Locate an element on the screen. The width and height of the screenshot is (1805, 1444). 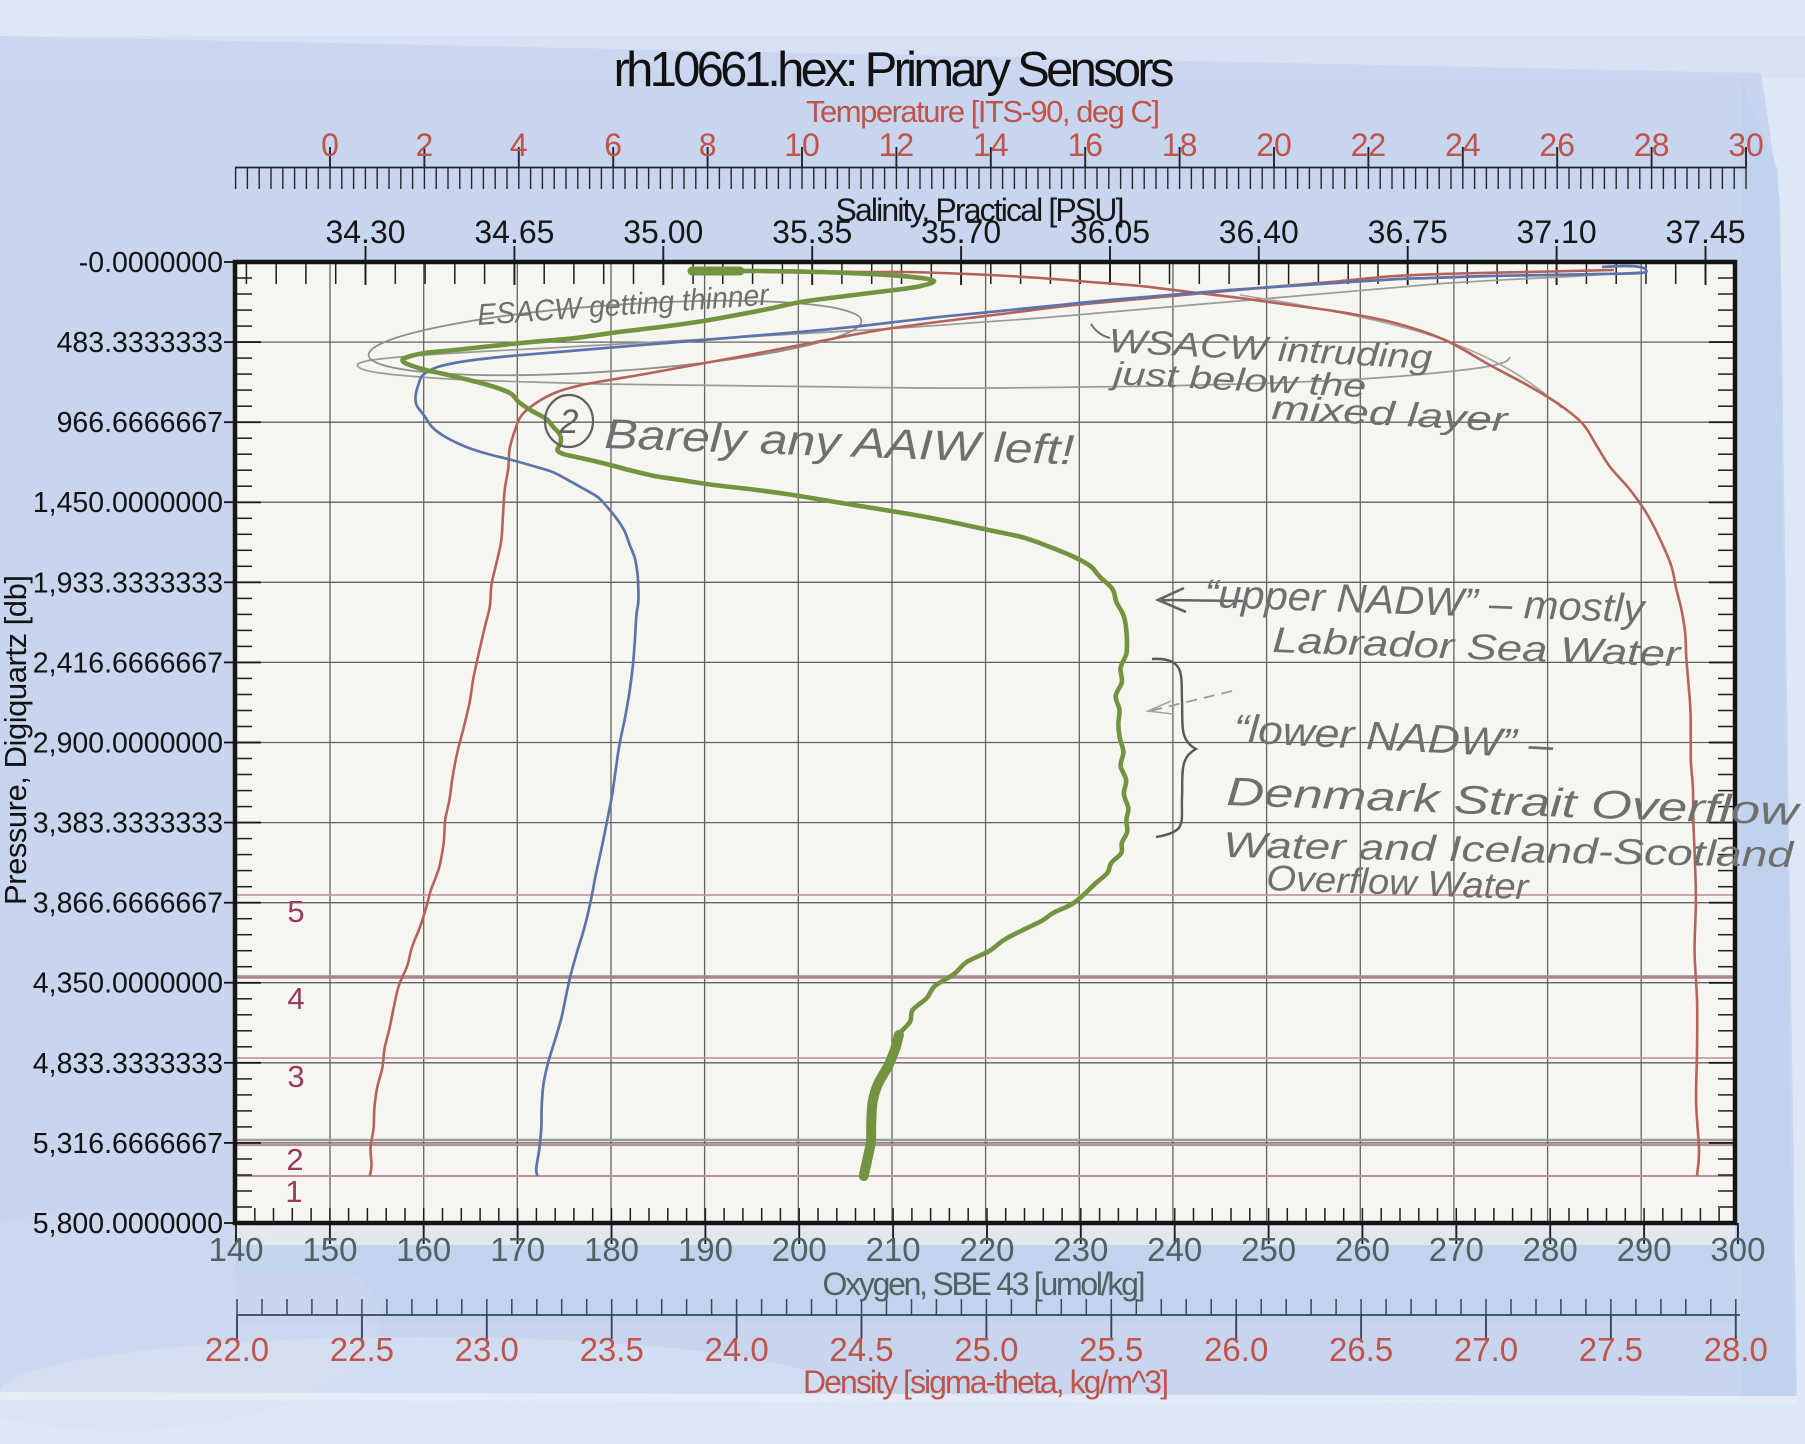
svg-text: 5 is located at coordinates (295, 911).